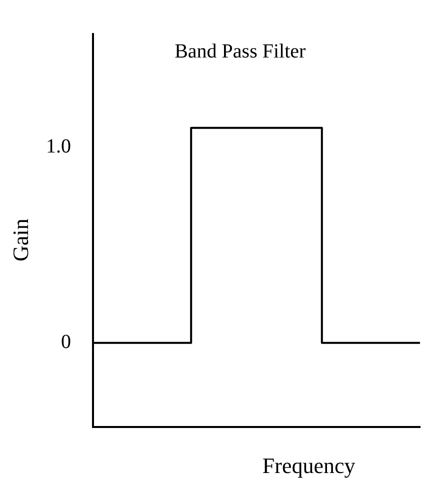 Image resolution: width=426 pixels, height=486 pixels. What do you see at coordinates (240, 51) in the screenshot?
I see `chart-title: Band Pass Filter` at bounding box center [240, 51].